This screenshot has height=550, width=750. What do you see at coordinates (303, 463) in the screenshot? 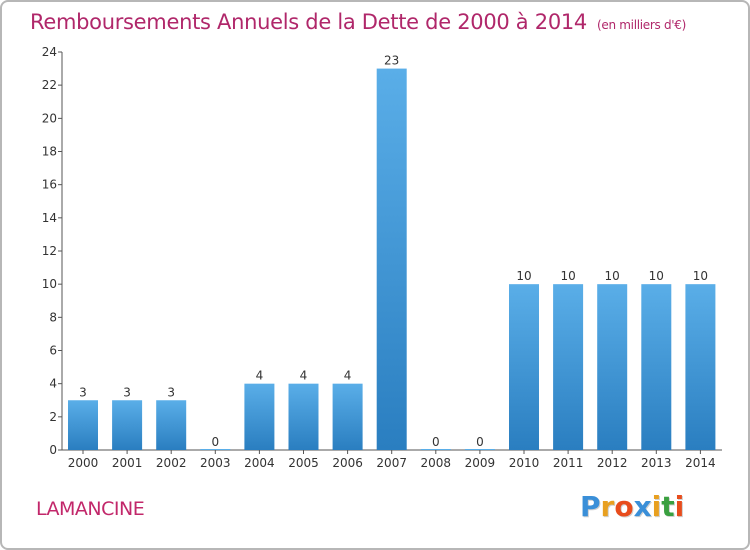
I see `x-tick-label: 2005` at bounding box center [303, 463].